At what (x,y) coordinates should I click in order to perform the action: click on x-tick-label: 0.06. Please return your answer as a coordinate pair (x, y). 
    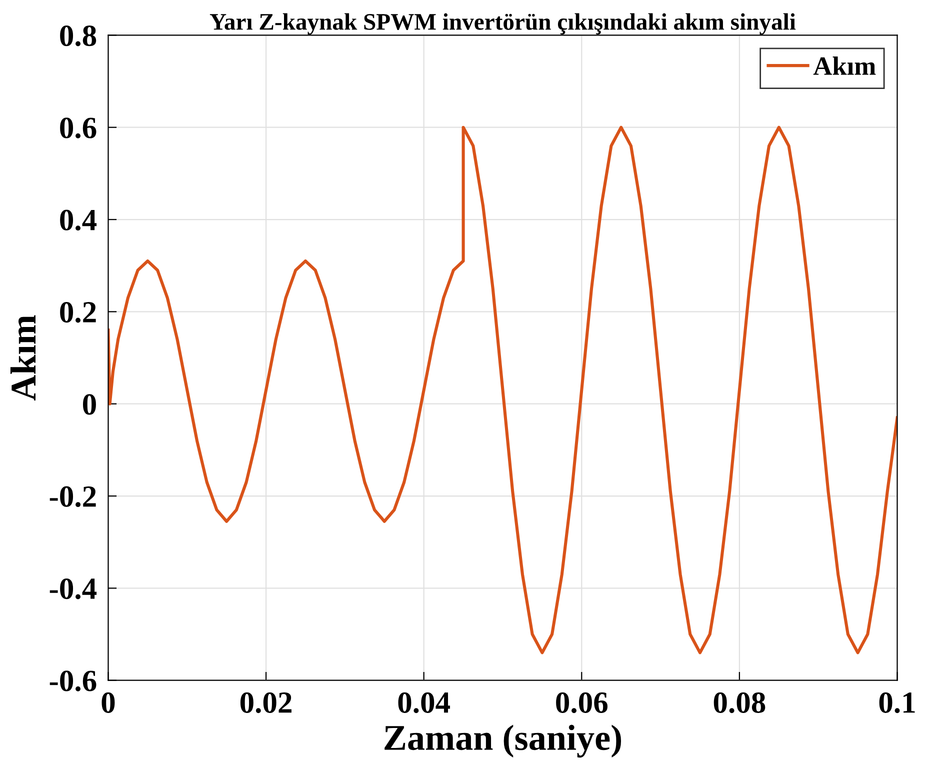
    Looking at the image, I should click on (582, 703).